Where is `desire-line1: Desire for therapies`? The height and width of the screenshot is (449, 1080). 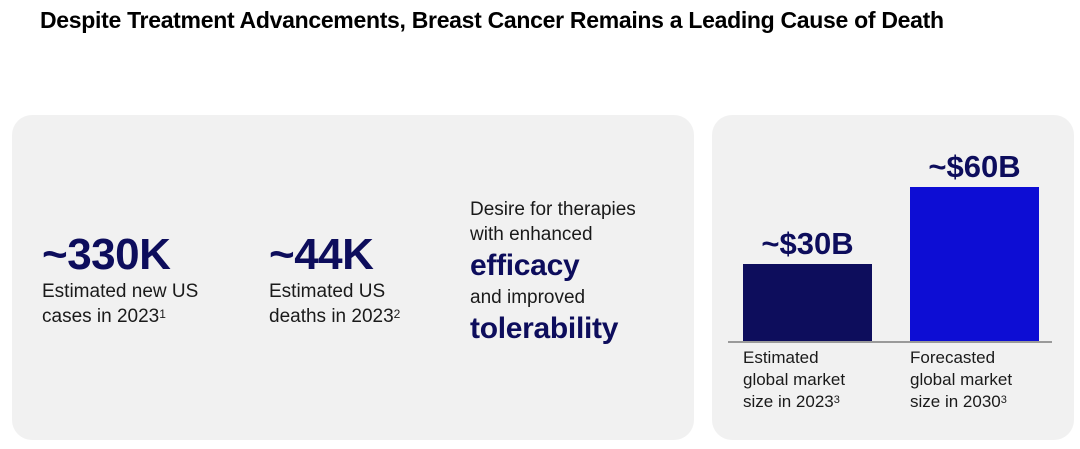
desire-line1: Desire for therapies is located at coordinates (553, 209).